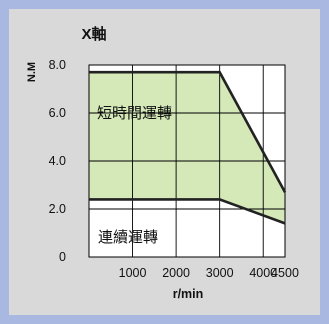 Image resolution: width=329 pixels, height=324 pixels. What do you see at coordinates (57, 113) in the screenshot?
I see `y-tick-label: 6.0` at bounding box center [57, 113].